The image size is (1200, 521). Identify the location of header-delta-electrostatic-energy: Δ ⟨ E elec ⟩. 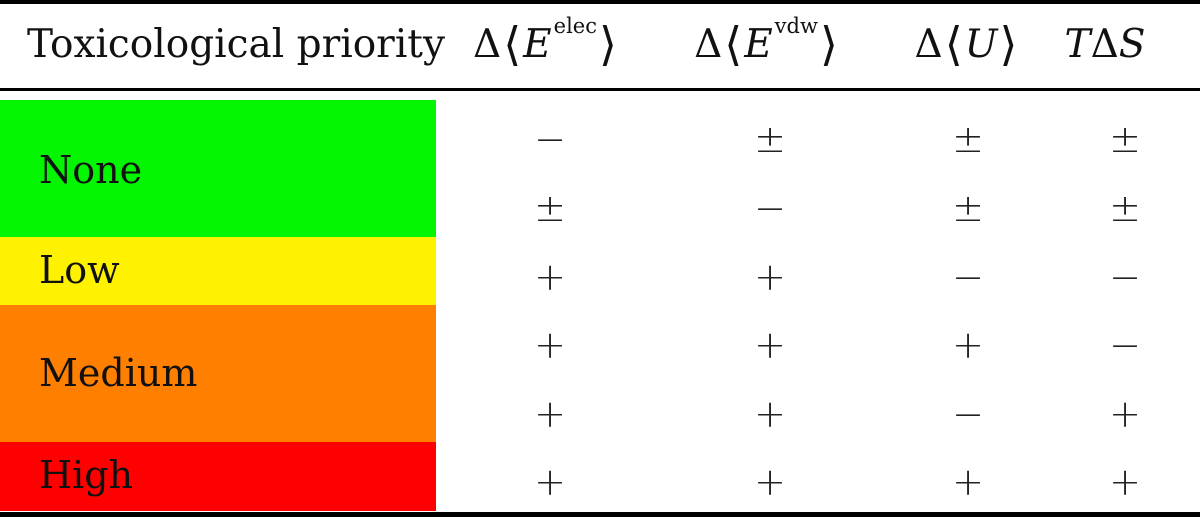
(546, 44).